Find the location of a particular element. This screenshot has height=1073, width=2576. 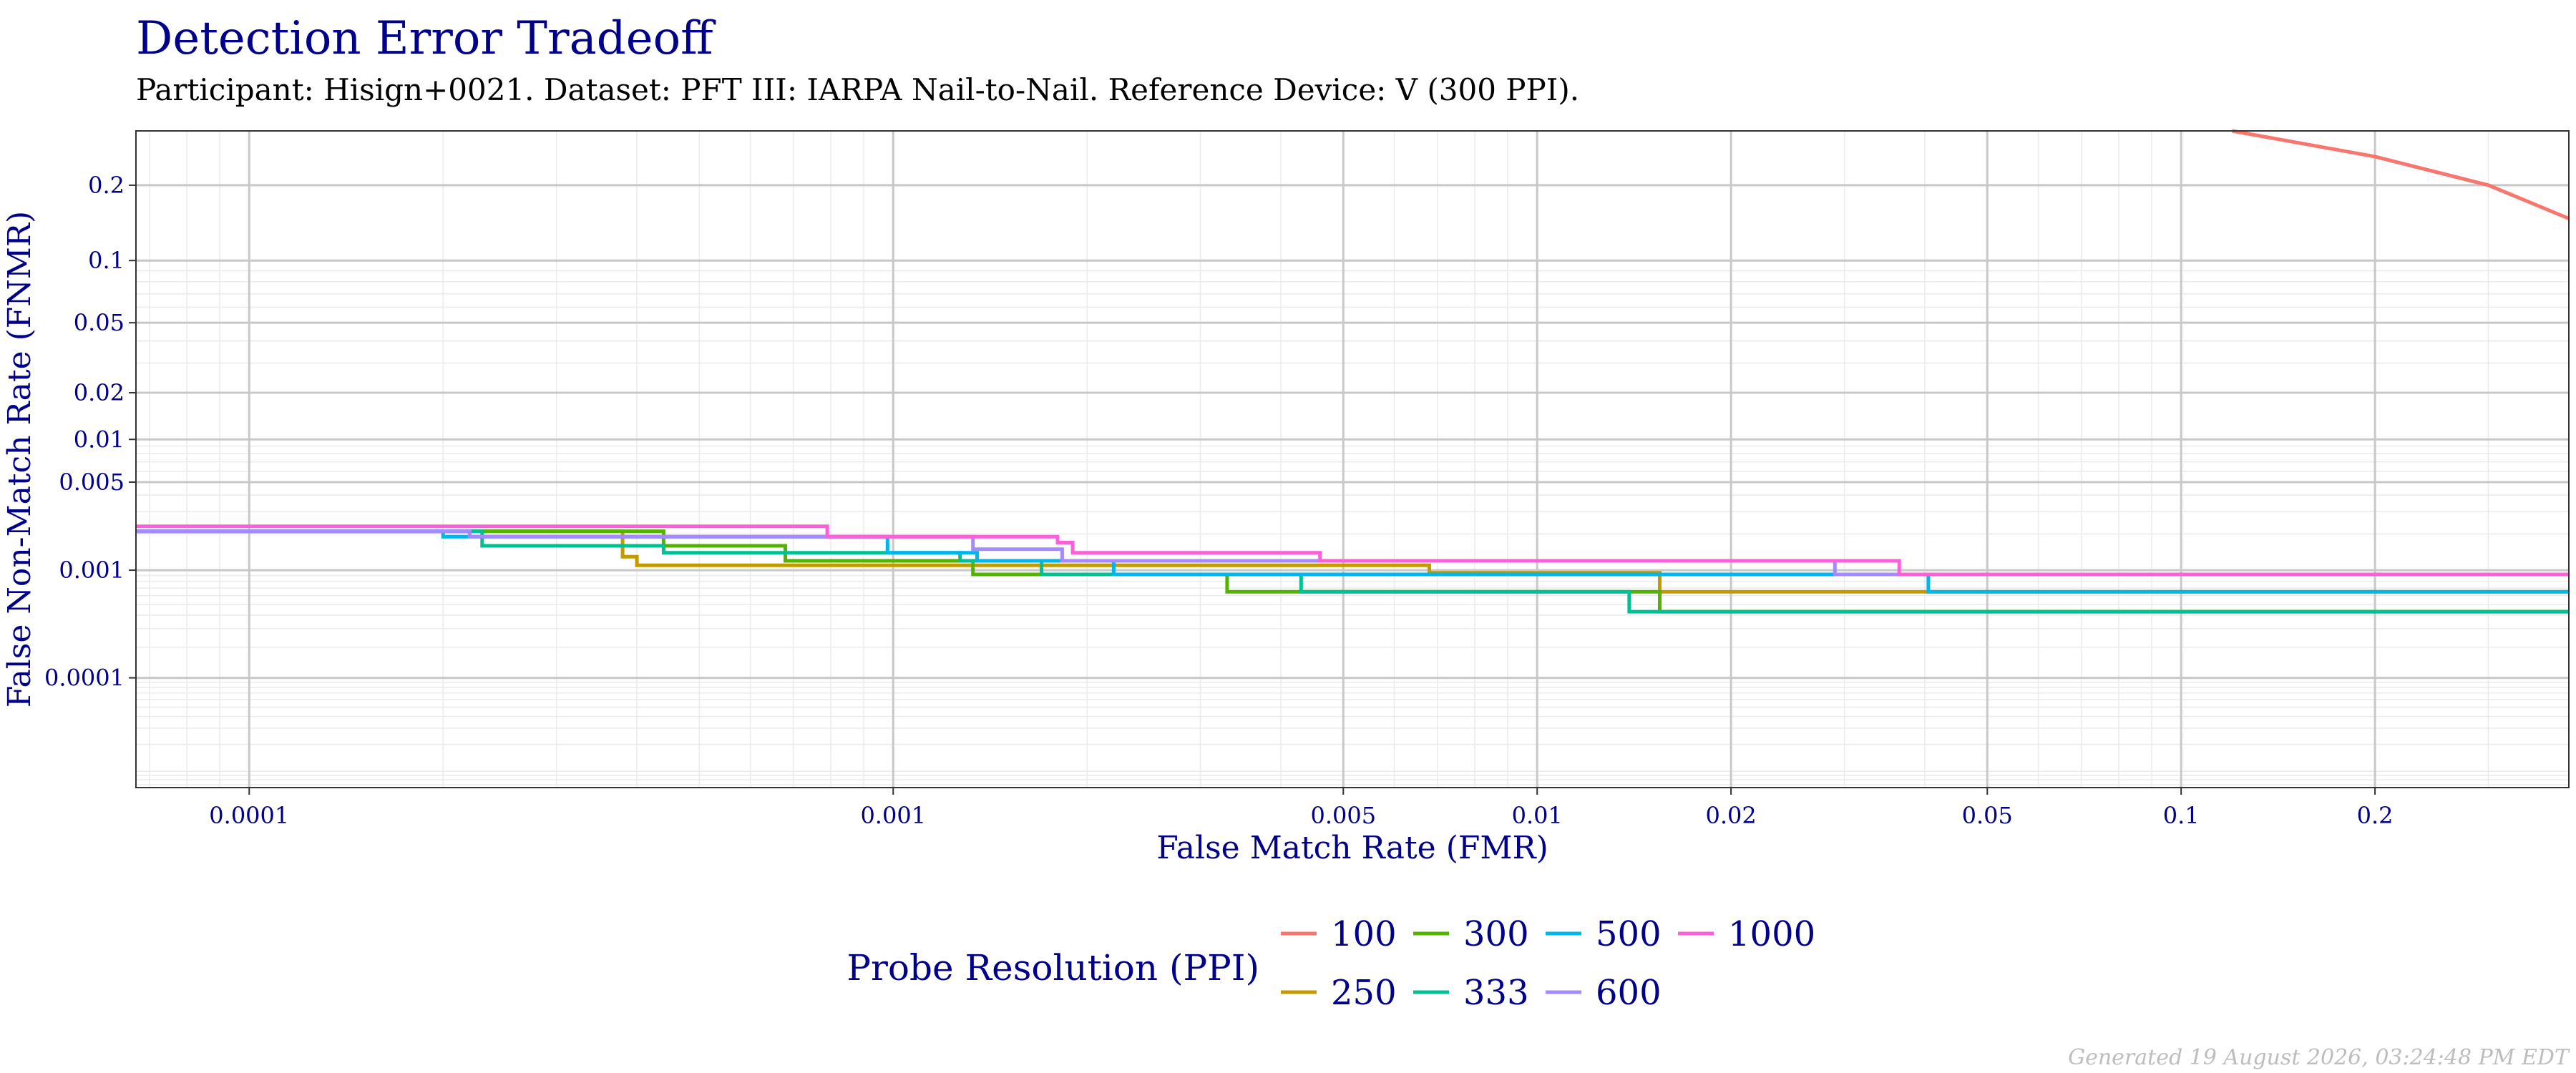

legend-label-500: 500 is located at coordinates (1629, 934).